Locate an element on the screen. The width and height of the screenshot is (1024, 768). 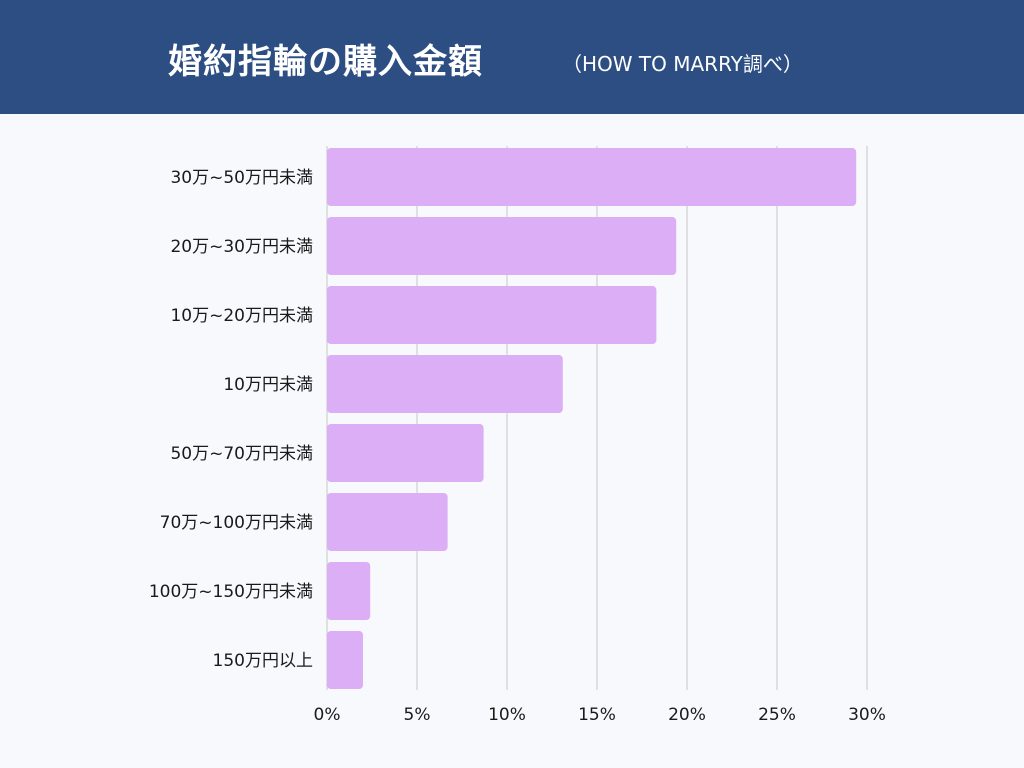
chart-title: 婚約指輪の購入金額 is located at coordinates (325, 62).